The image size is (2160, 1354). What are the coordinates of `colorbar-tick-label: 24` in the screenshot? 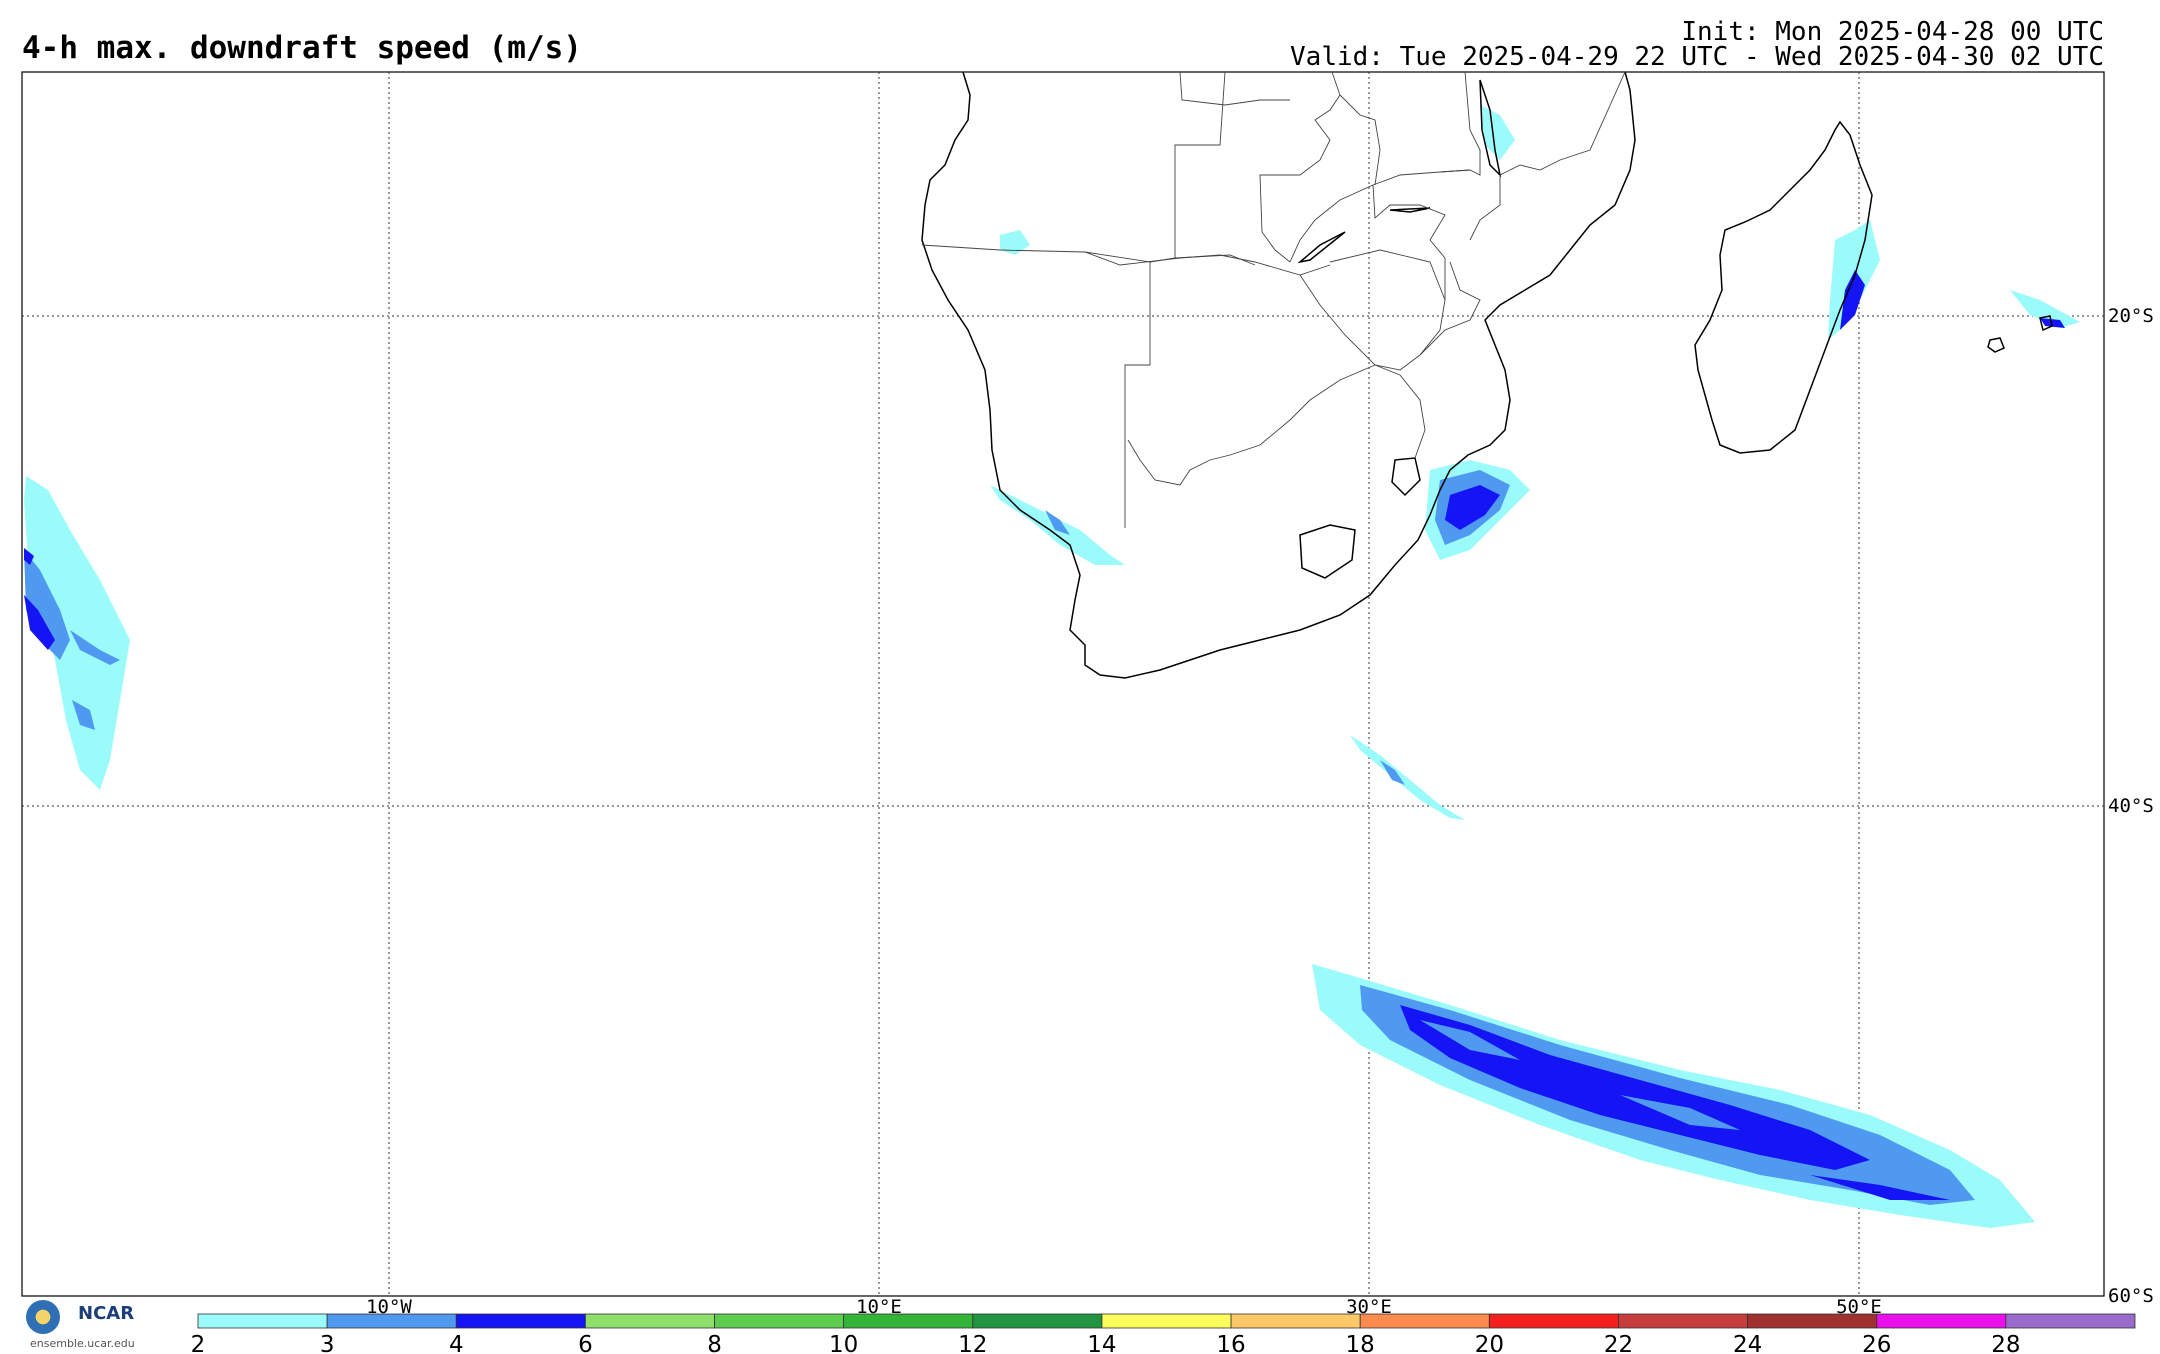 It's located at (1747, 1343).